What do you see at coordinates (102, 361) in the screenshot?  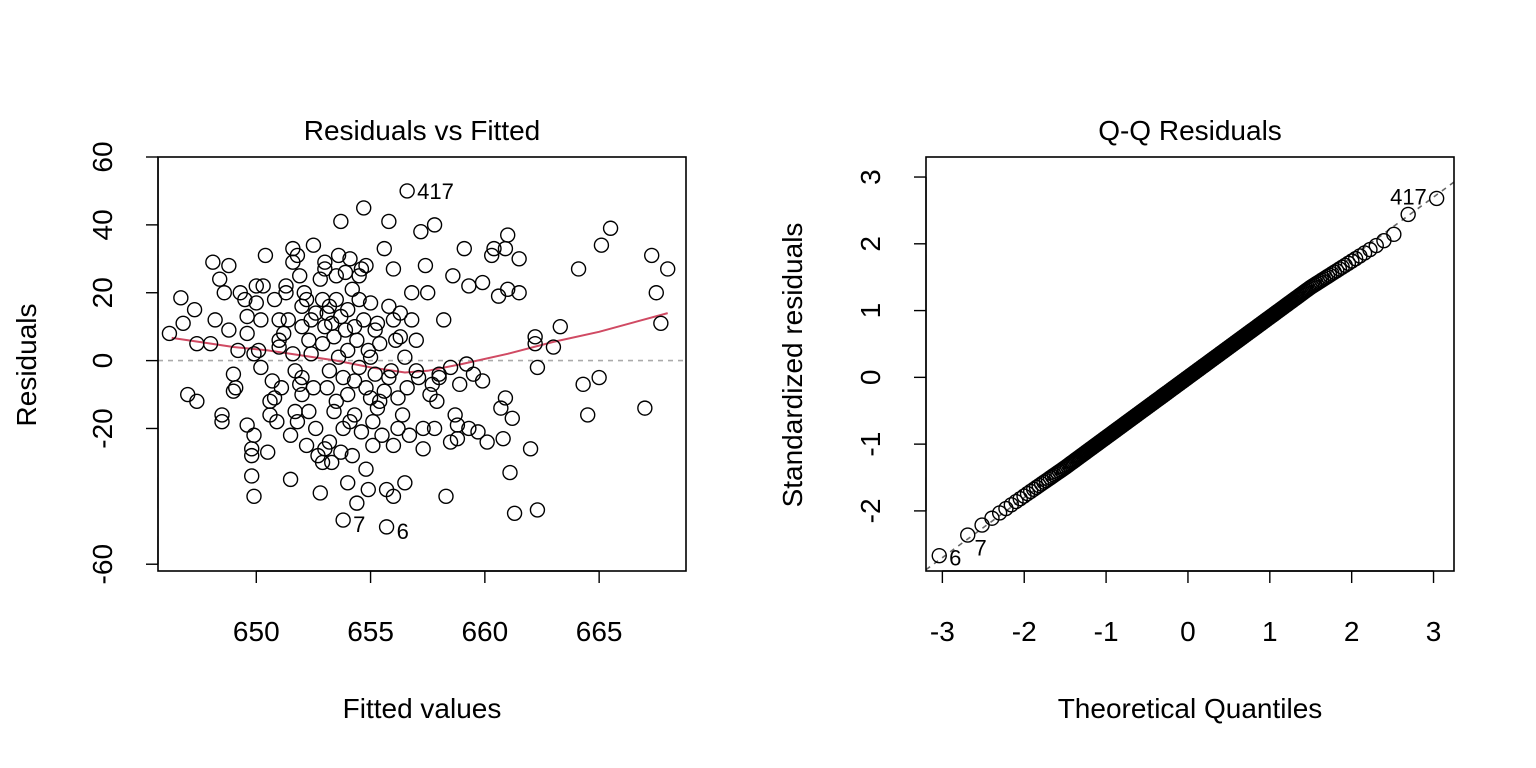 I see `y-tick-label: 0` at bounding box center [102, 361].